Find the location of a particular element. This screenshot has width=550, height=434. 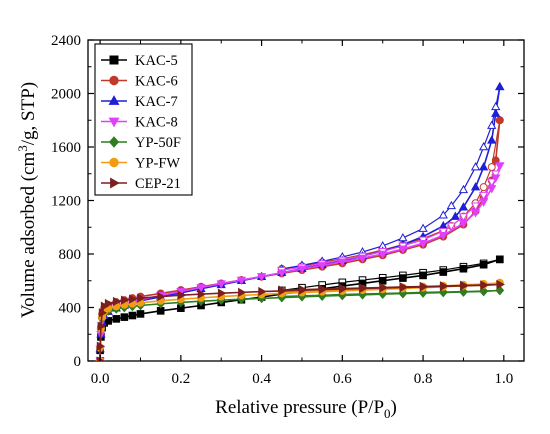

y-tick-label: 1600 is located at coordinates (66, 148).